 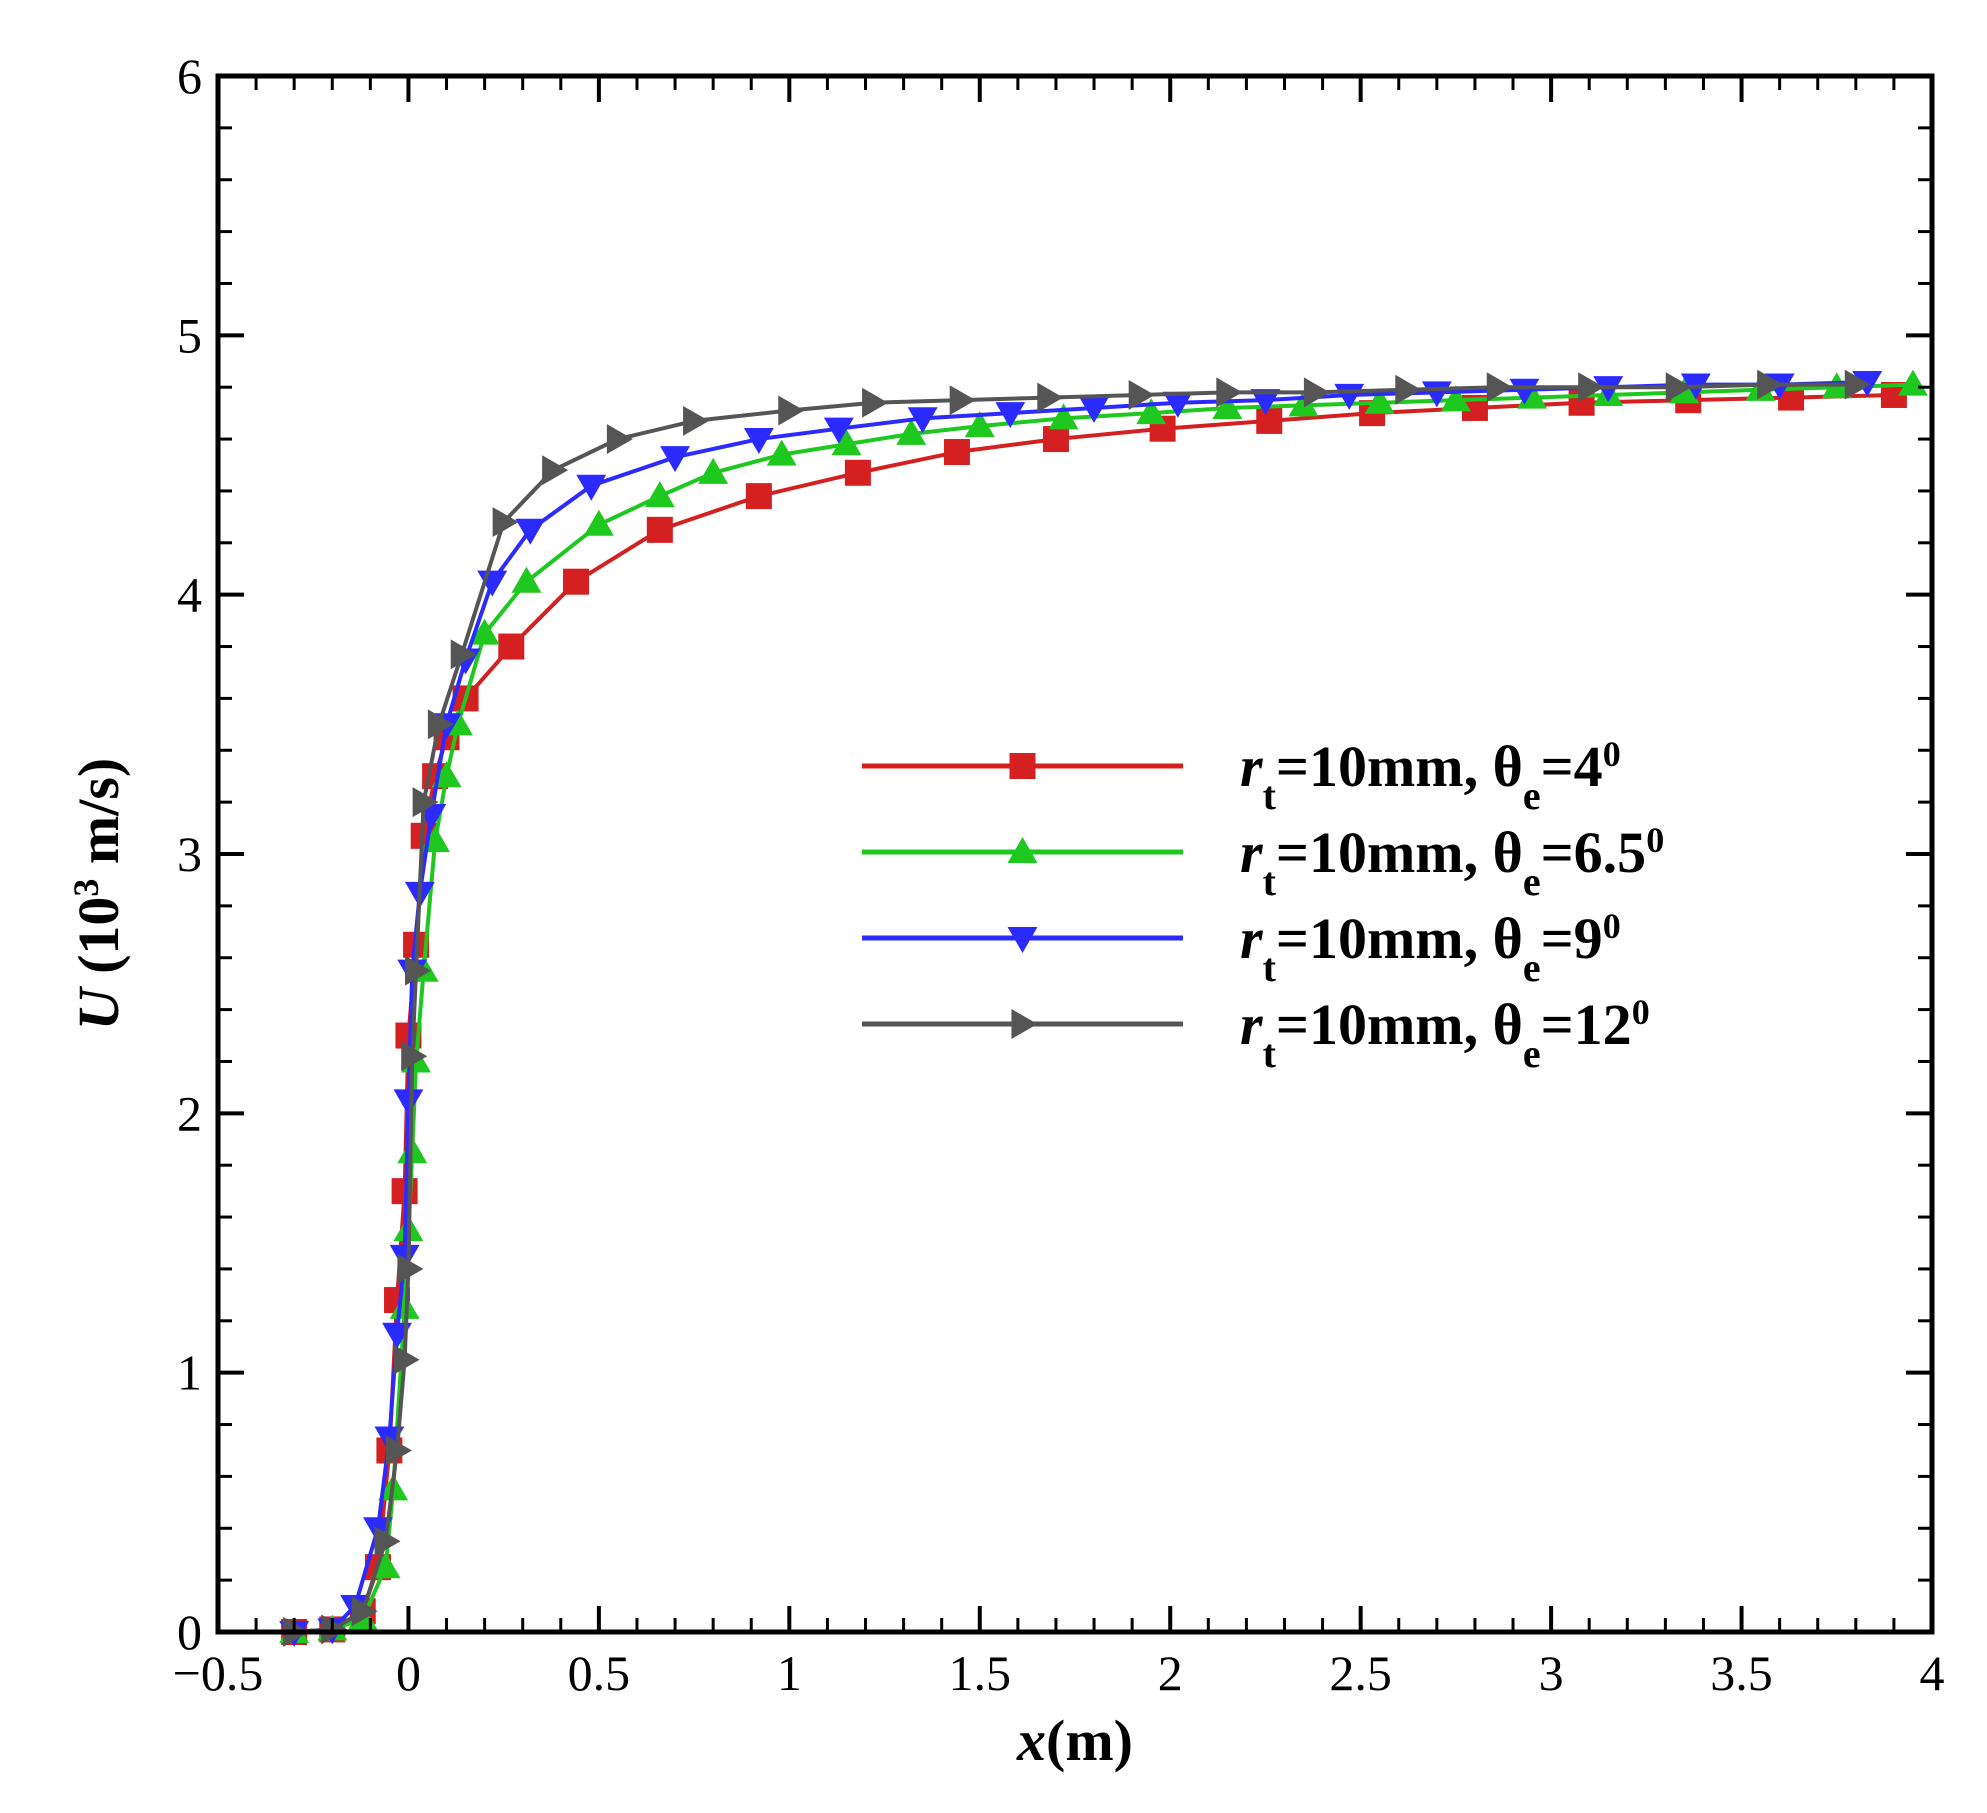 I want to click on x-tick-label: 3.5, so click(x=1741, y=1673).